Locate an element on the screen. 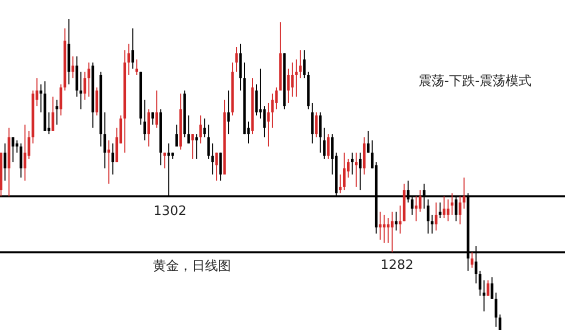 The width and height of the screenshot is (565, 333). annotation: 1302 is located at coordinates (170, 211).